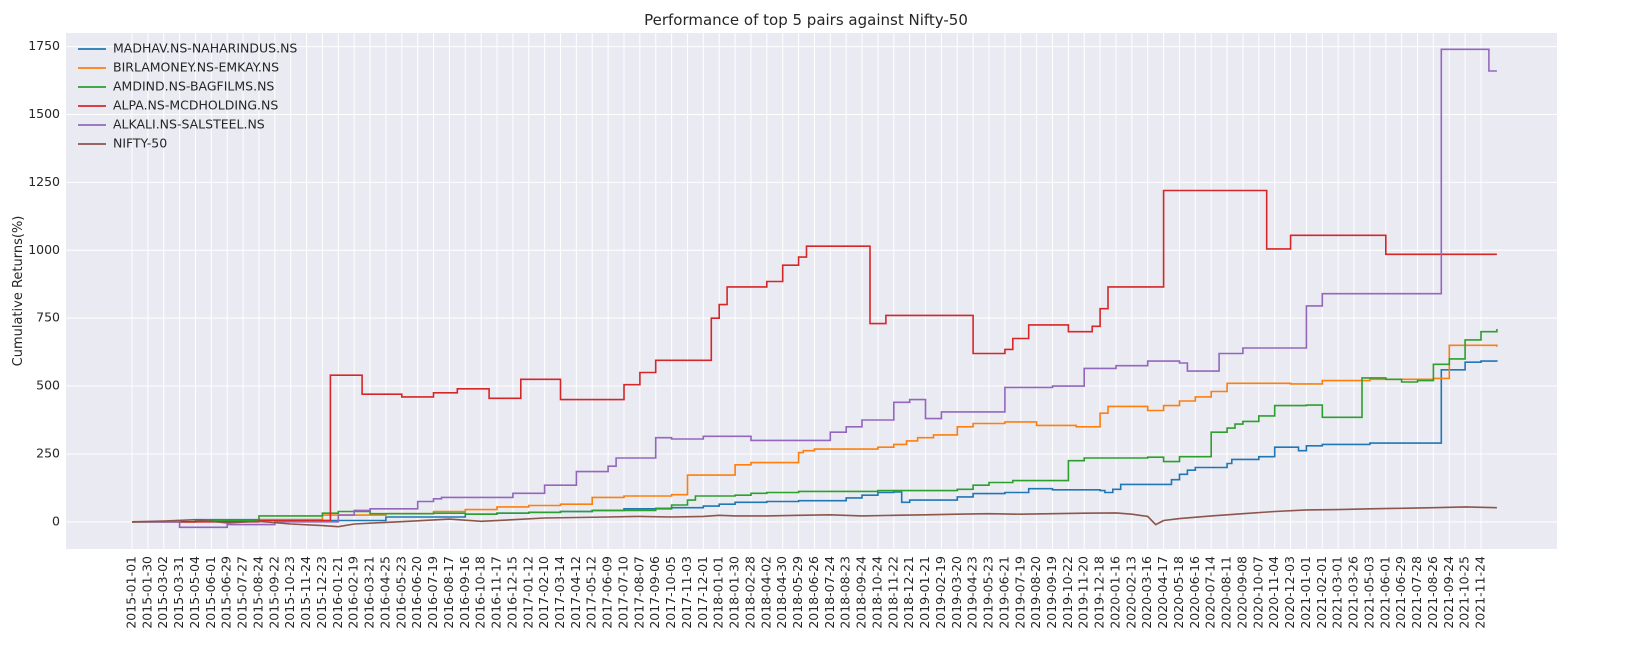 The height and width of the screenshot is (651, 1638). What do you see at coordinates (622, 592) in the screenshot?
I see `x-tick-label: 2017-07-10` at bounding box center [622, 592].